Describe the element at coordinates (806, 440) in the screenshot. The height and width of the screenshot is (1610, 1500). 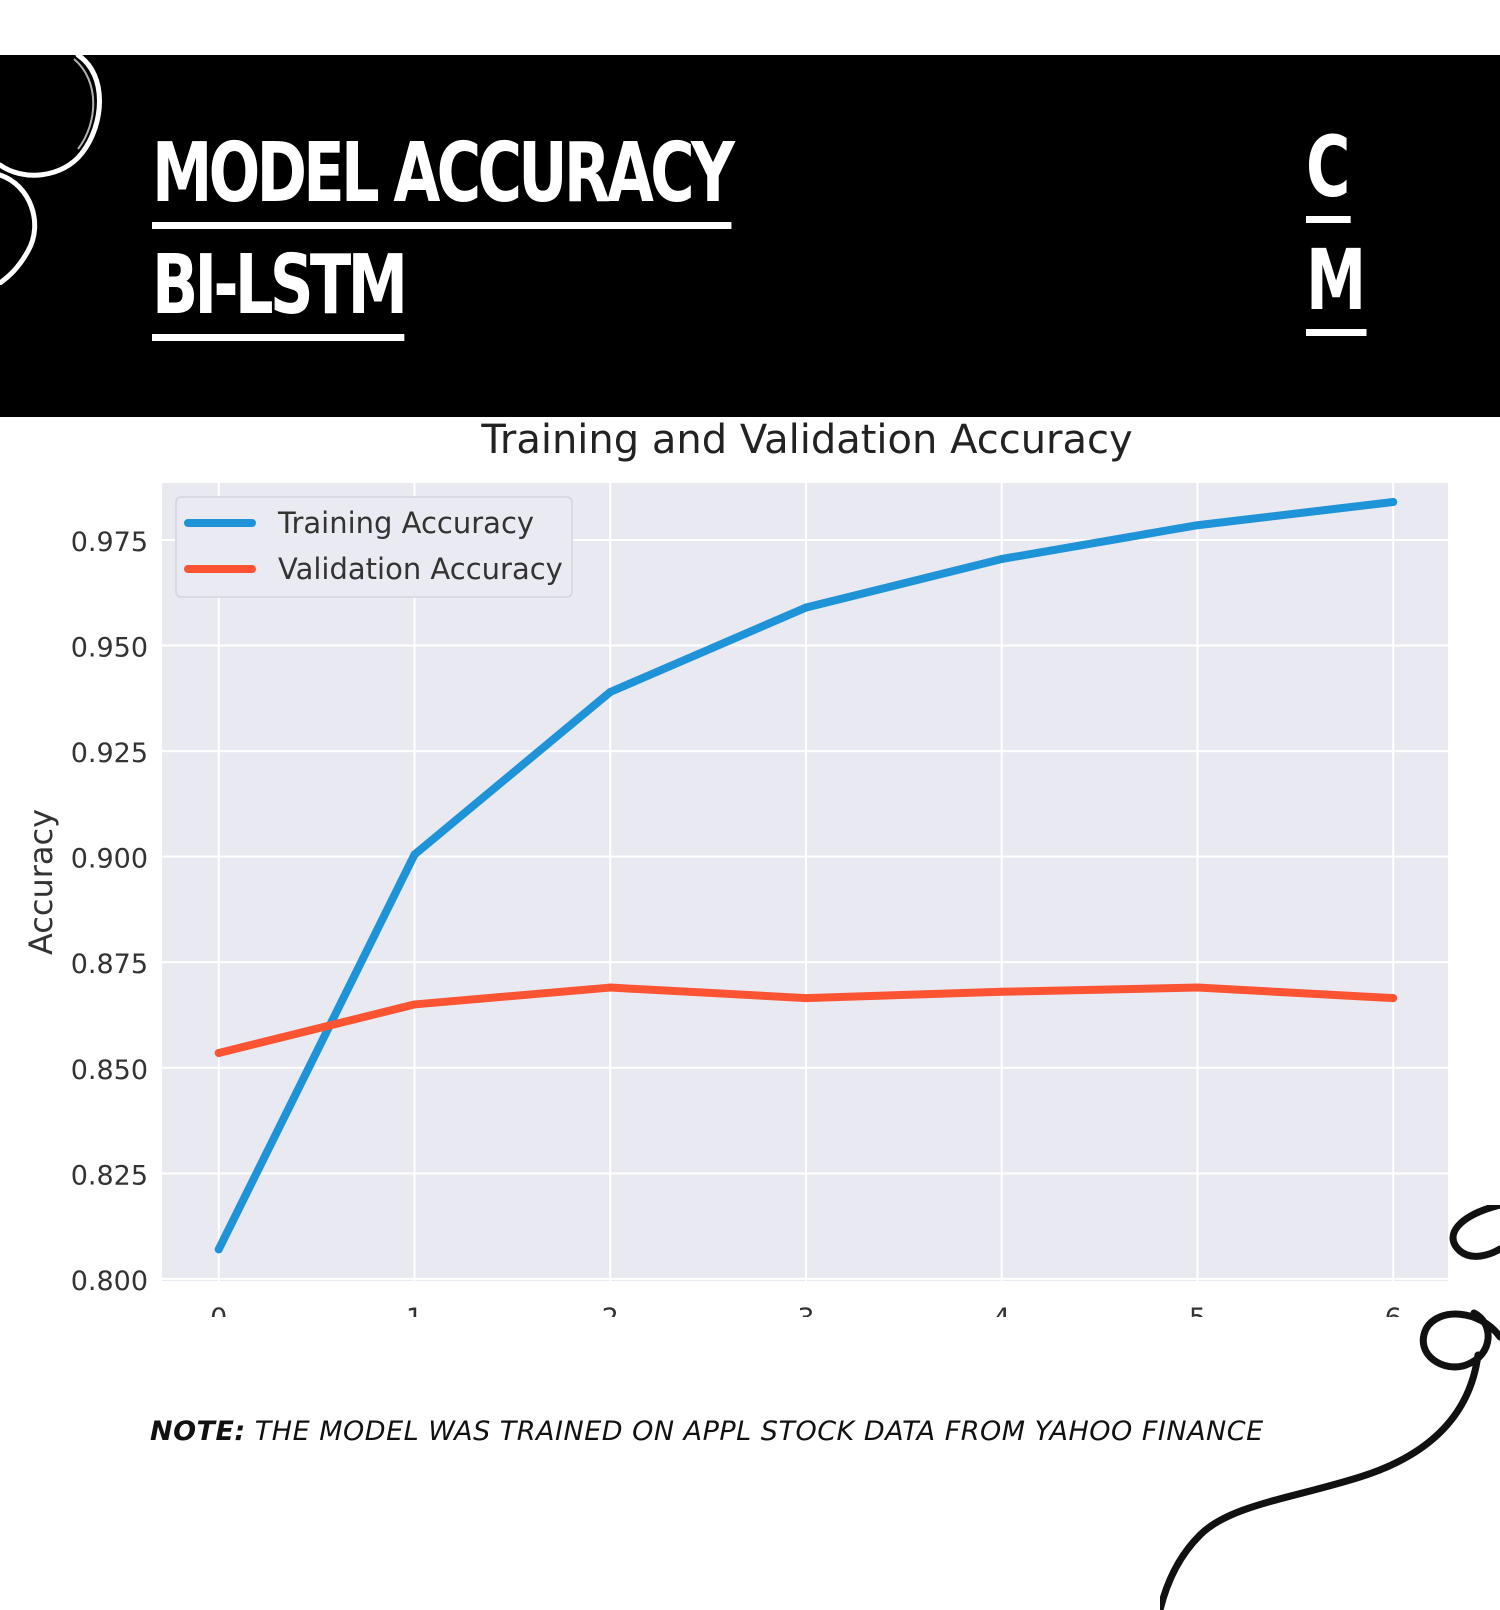
I see `chart-title: Training and Validation Accuracy` at that location.